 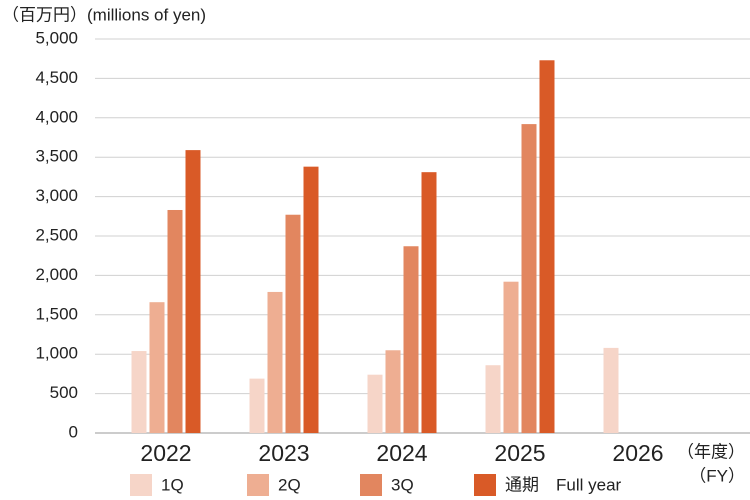 What do you see at coordinates (289, 484) in the screenshot?
I see `legend-label: 2Q` at bounding box center [289, 484].